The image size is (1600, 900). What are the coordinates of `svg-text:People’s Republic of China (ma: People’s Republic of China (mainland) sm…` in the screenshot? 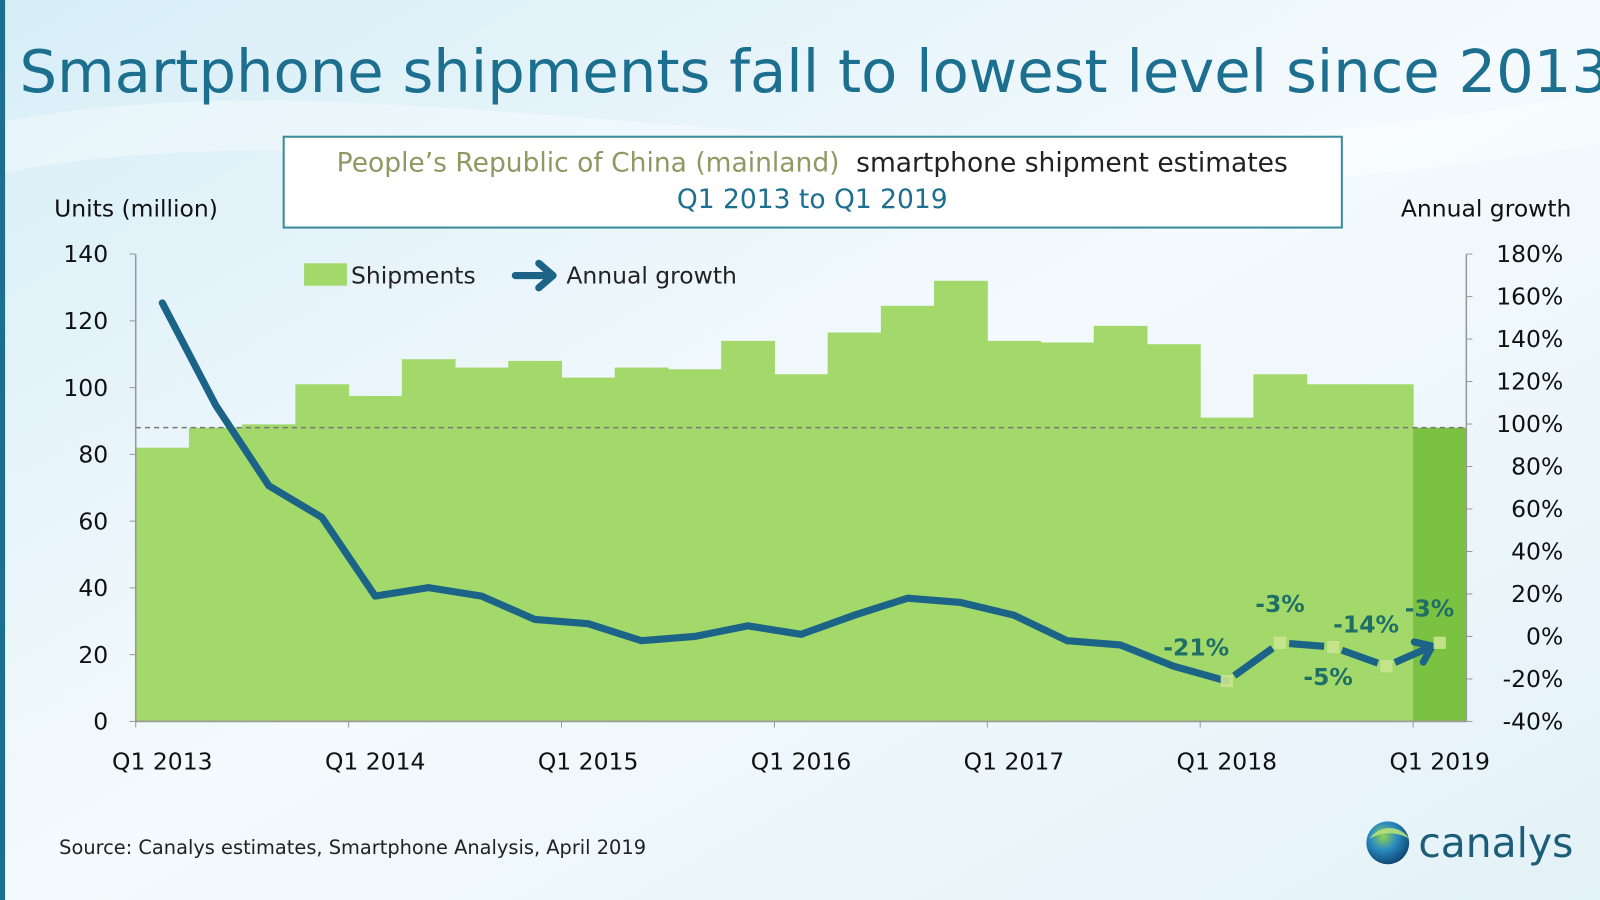 It's located at (812, 162).